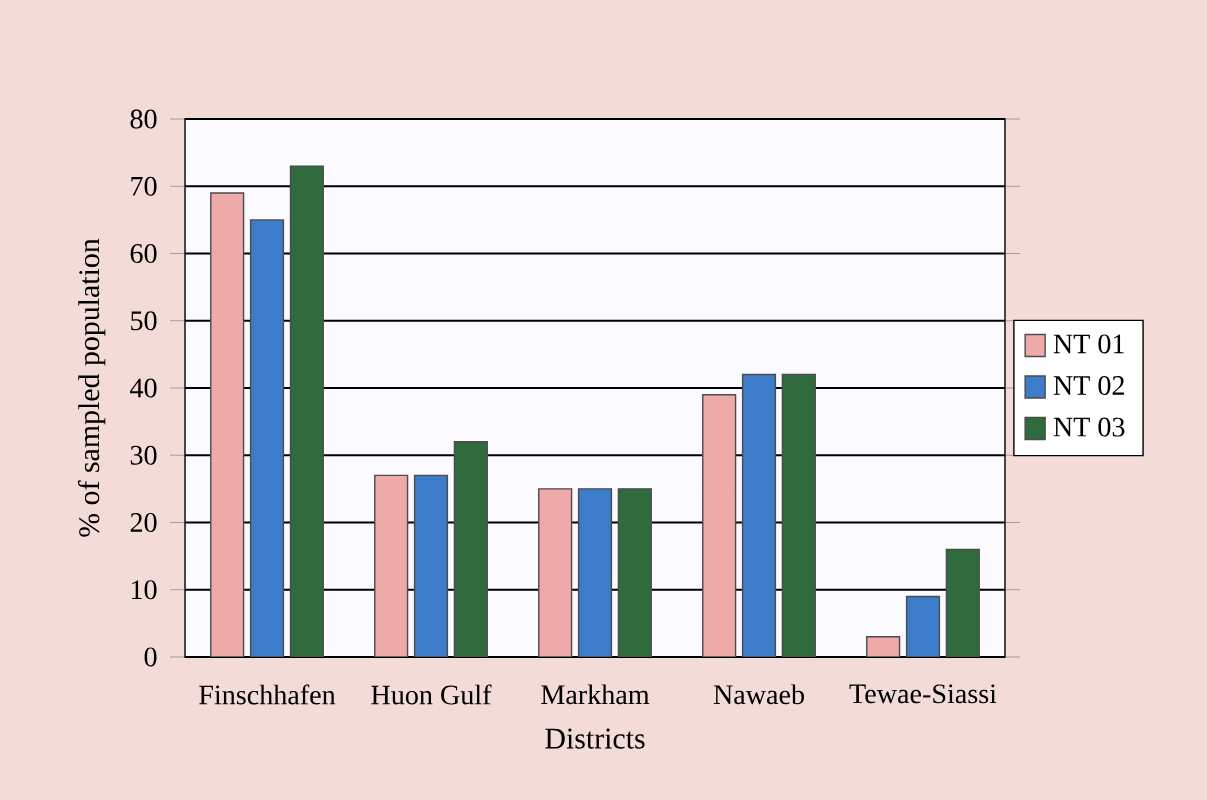 Image resolution: width=1207 pixels, height=800 pixels. Describe the element at coordinates (91, 387) in the screenshot. I see `y-axis-title: % of sampled population` at that location.